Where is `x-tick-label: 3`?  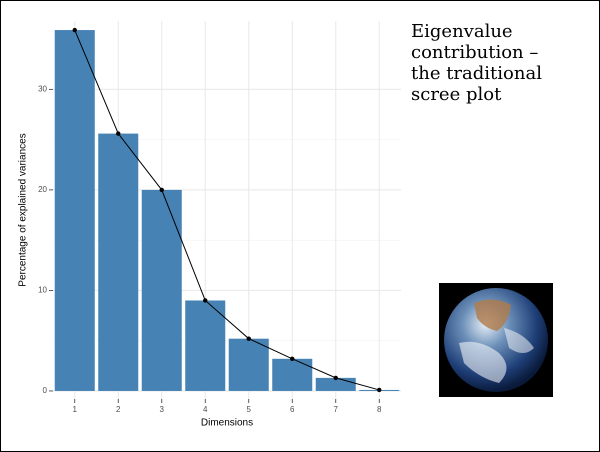
x-tick-label: 3 is located at coordinates (162, 409).